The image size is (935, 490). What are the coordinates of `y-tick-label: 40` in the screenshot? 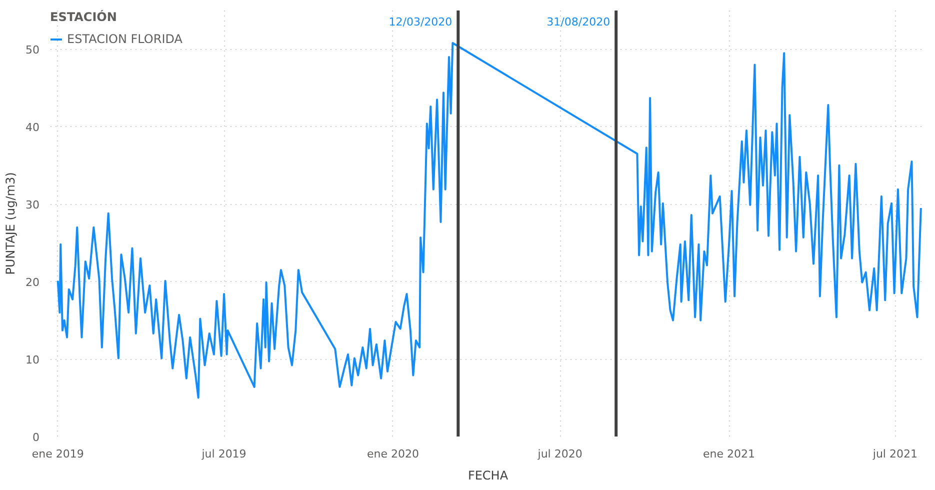 It's located at (33, 127).